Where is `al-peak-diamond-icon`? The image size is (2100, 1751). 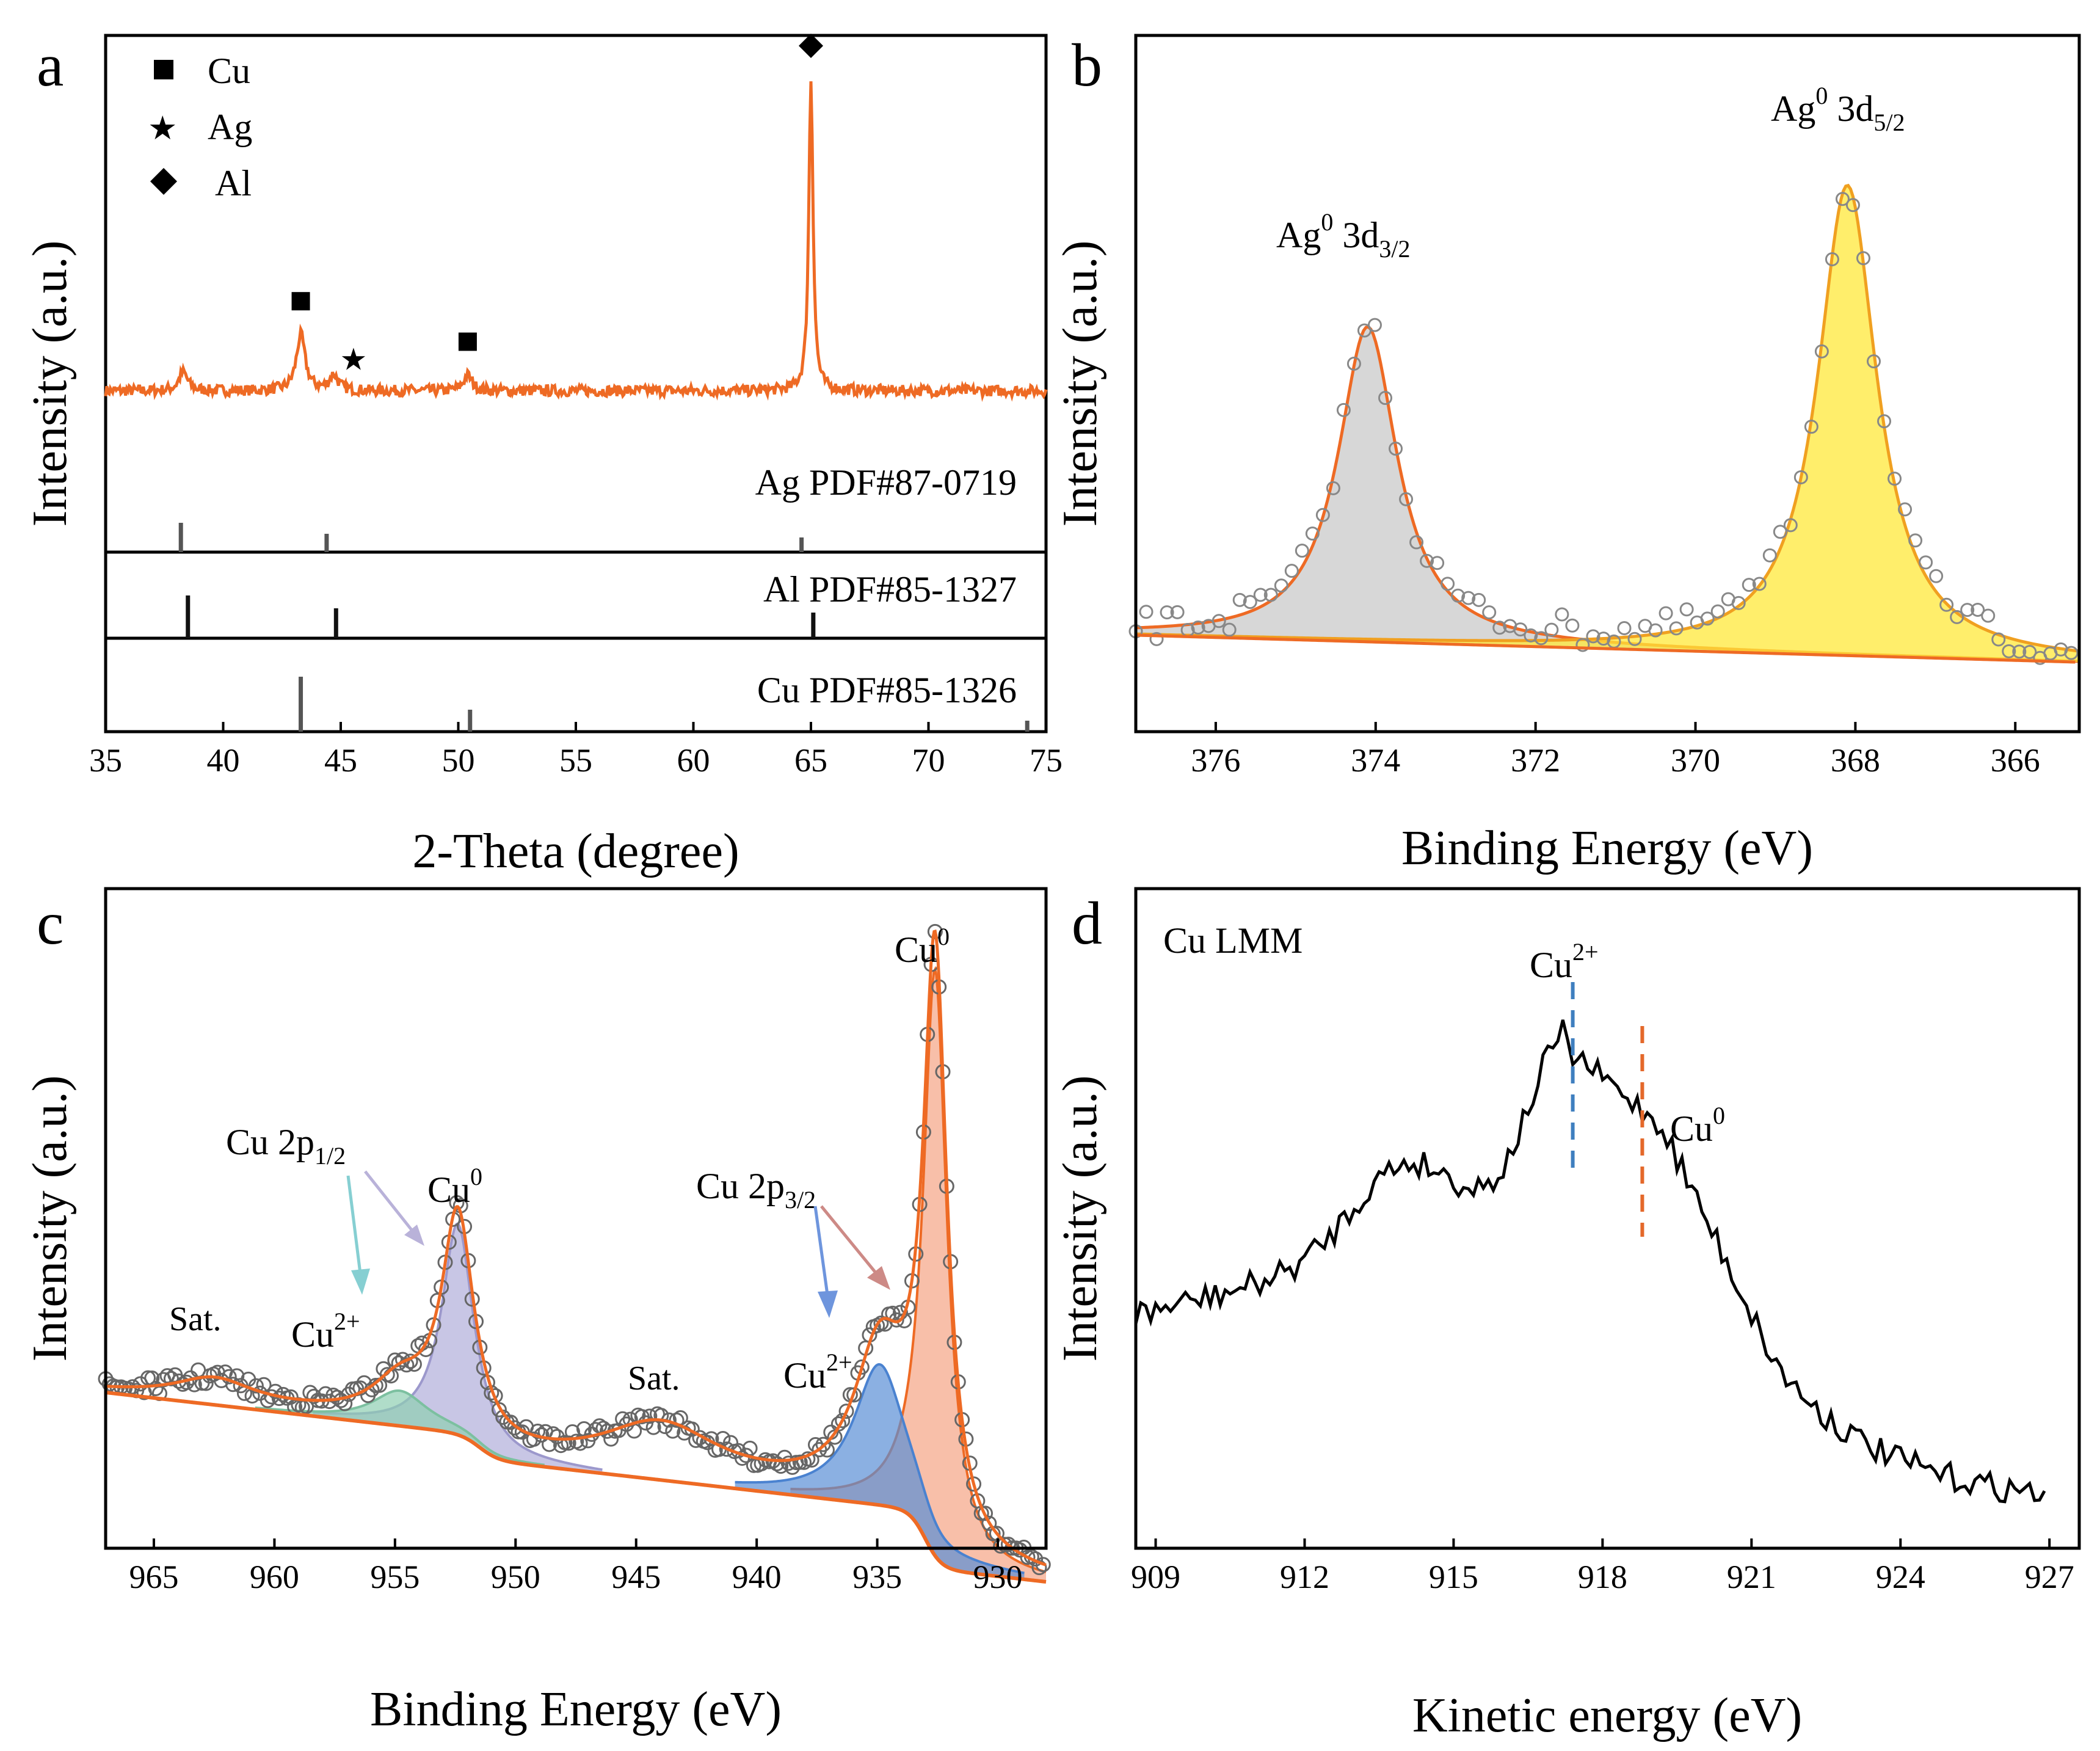 al-peak-diamond-icon is located at coordinates (811, 46).